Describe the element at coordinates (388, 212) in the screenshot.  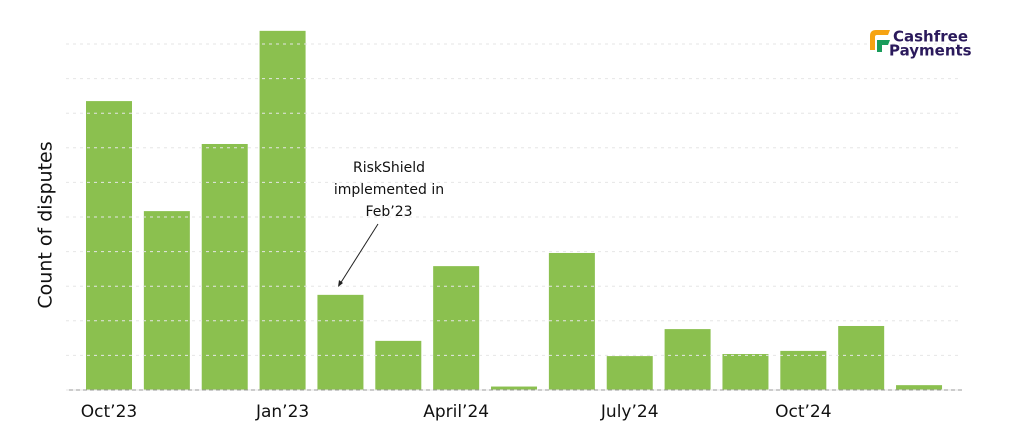
I see `annotation: Feb’23` at that location.